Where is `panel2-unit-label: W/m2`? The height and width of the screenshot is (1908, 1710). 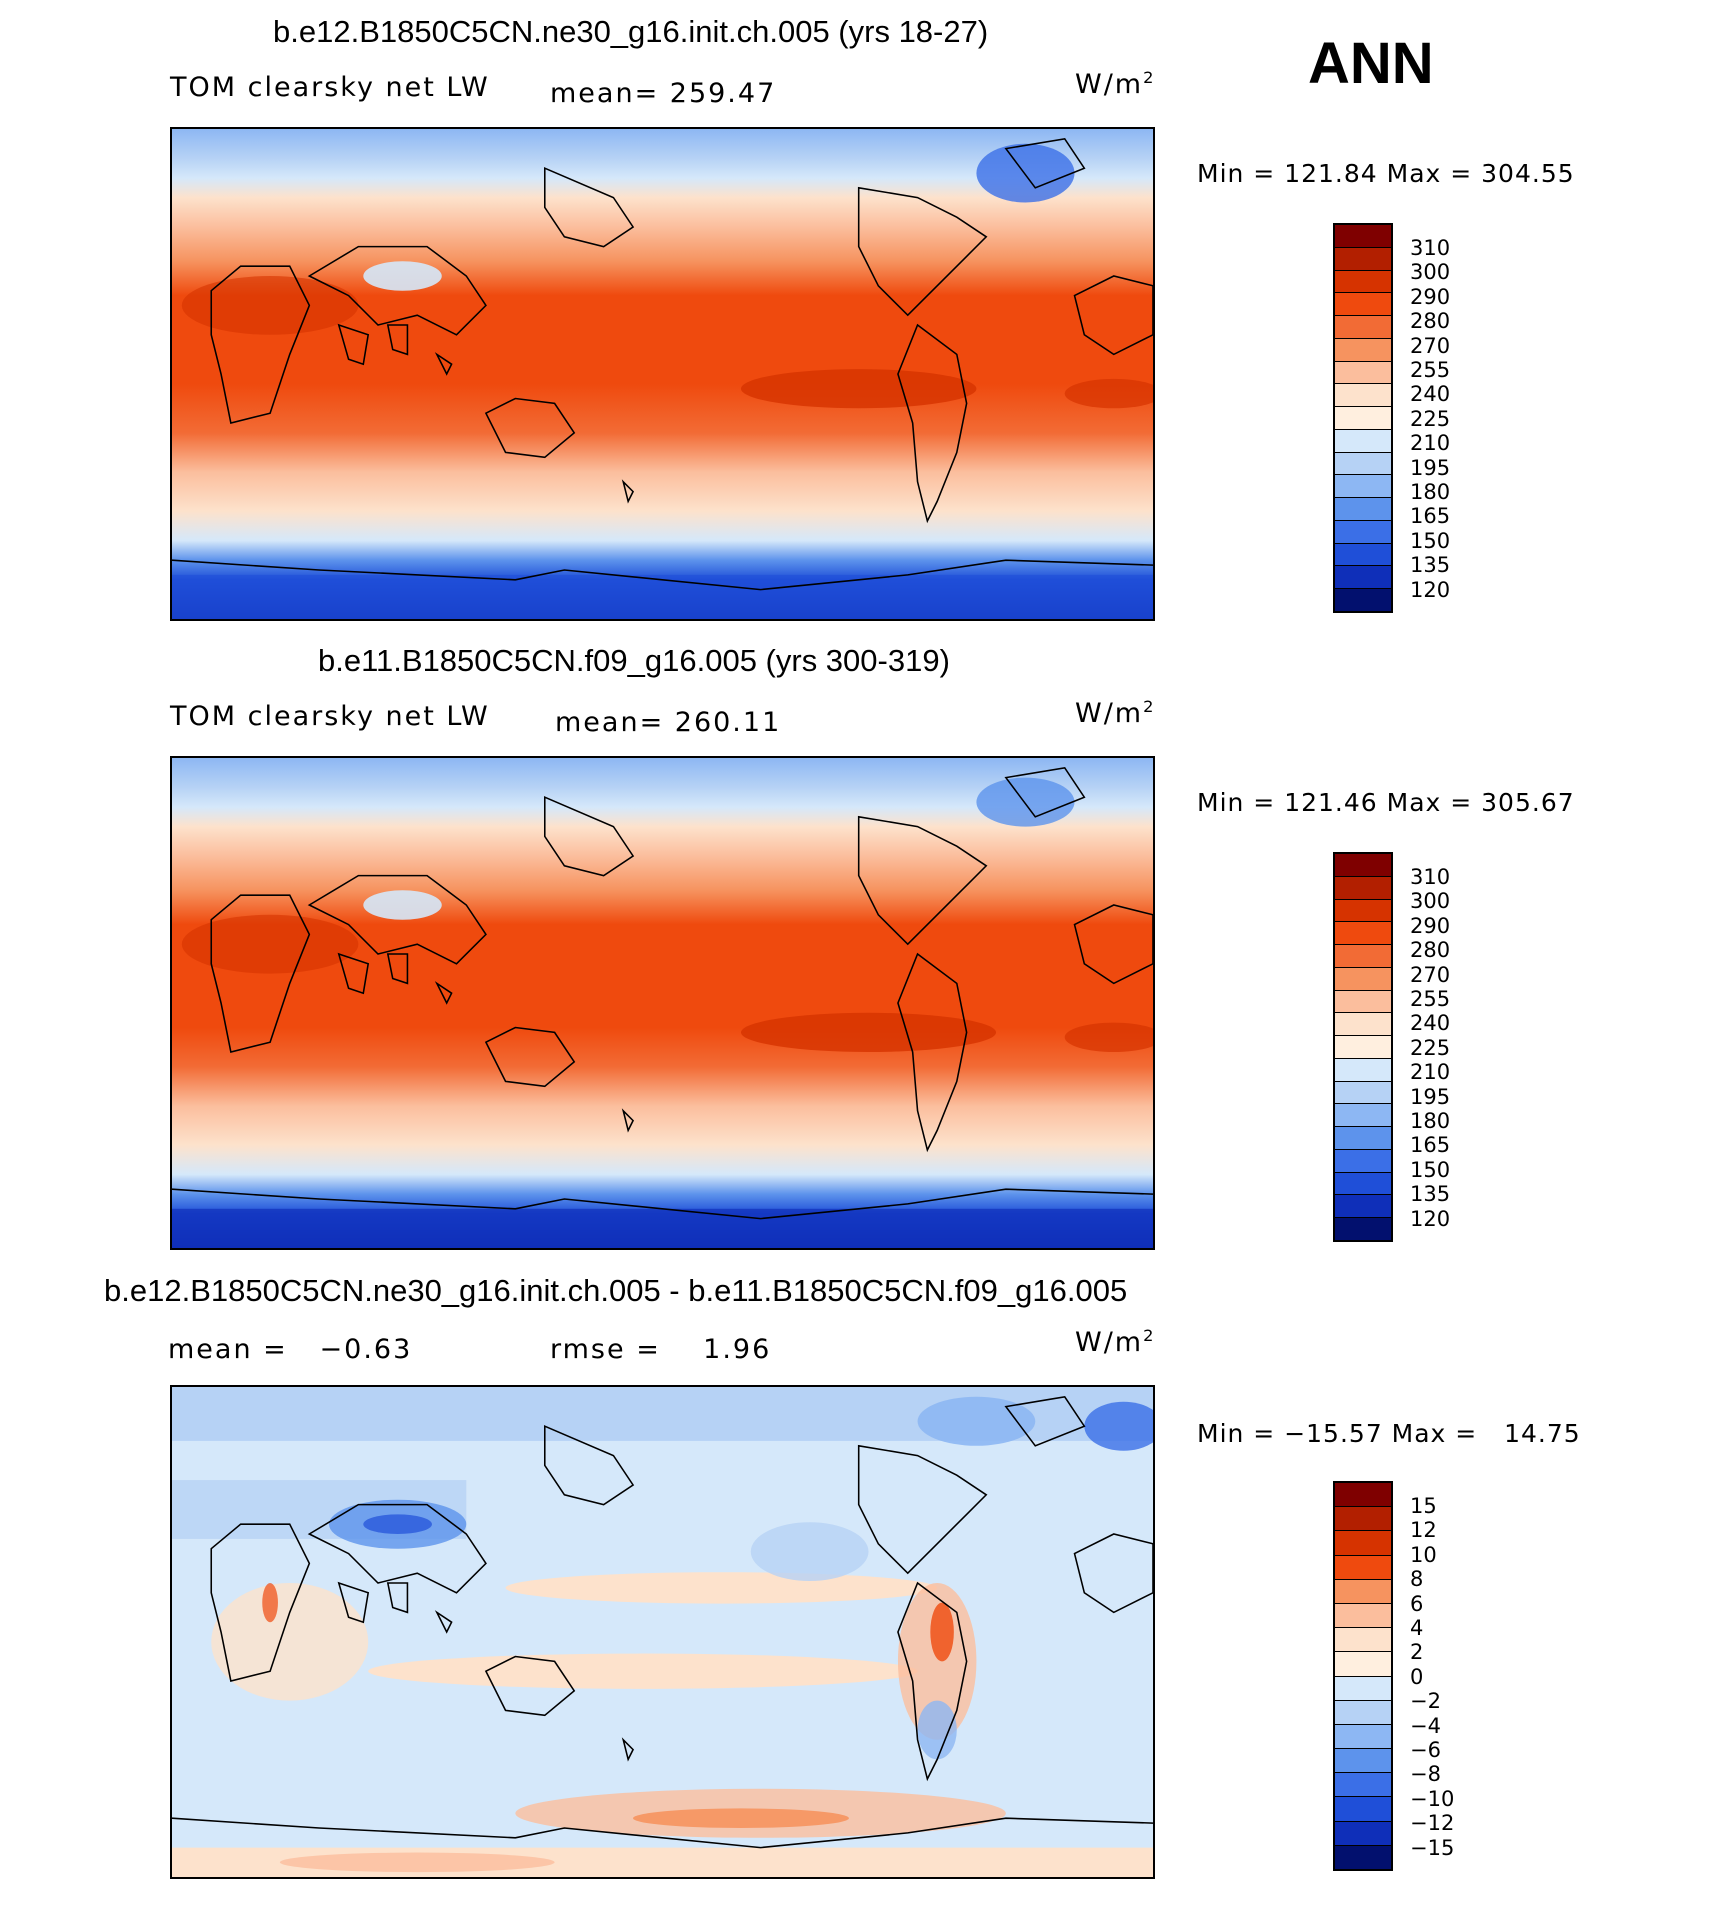
panel2-unit-label: W/m2 is located at coordinates (1115, 713).